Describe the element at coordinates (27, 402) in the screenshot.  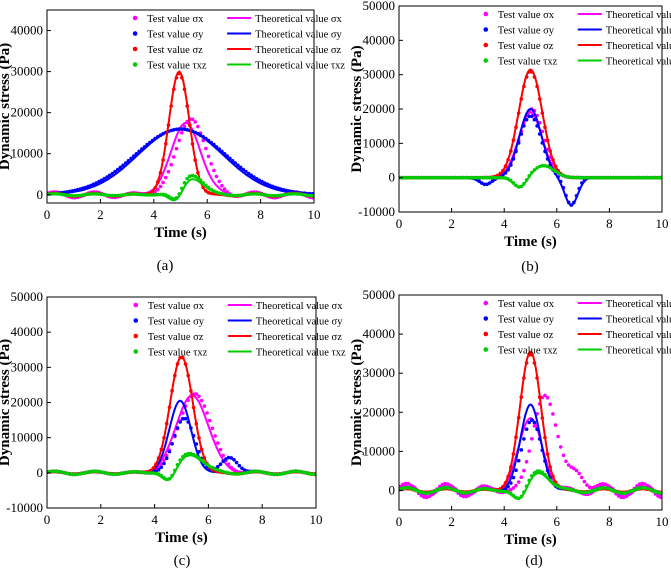
I see `y-tick-label: 20000` at that location.